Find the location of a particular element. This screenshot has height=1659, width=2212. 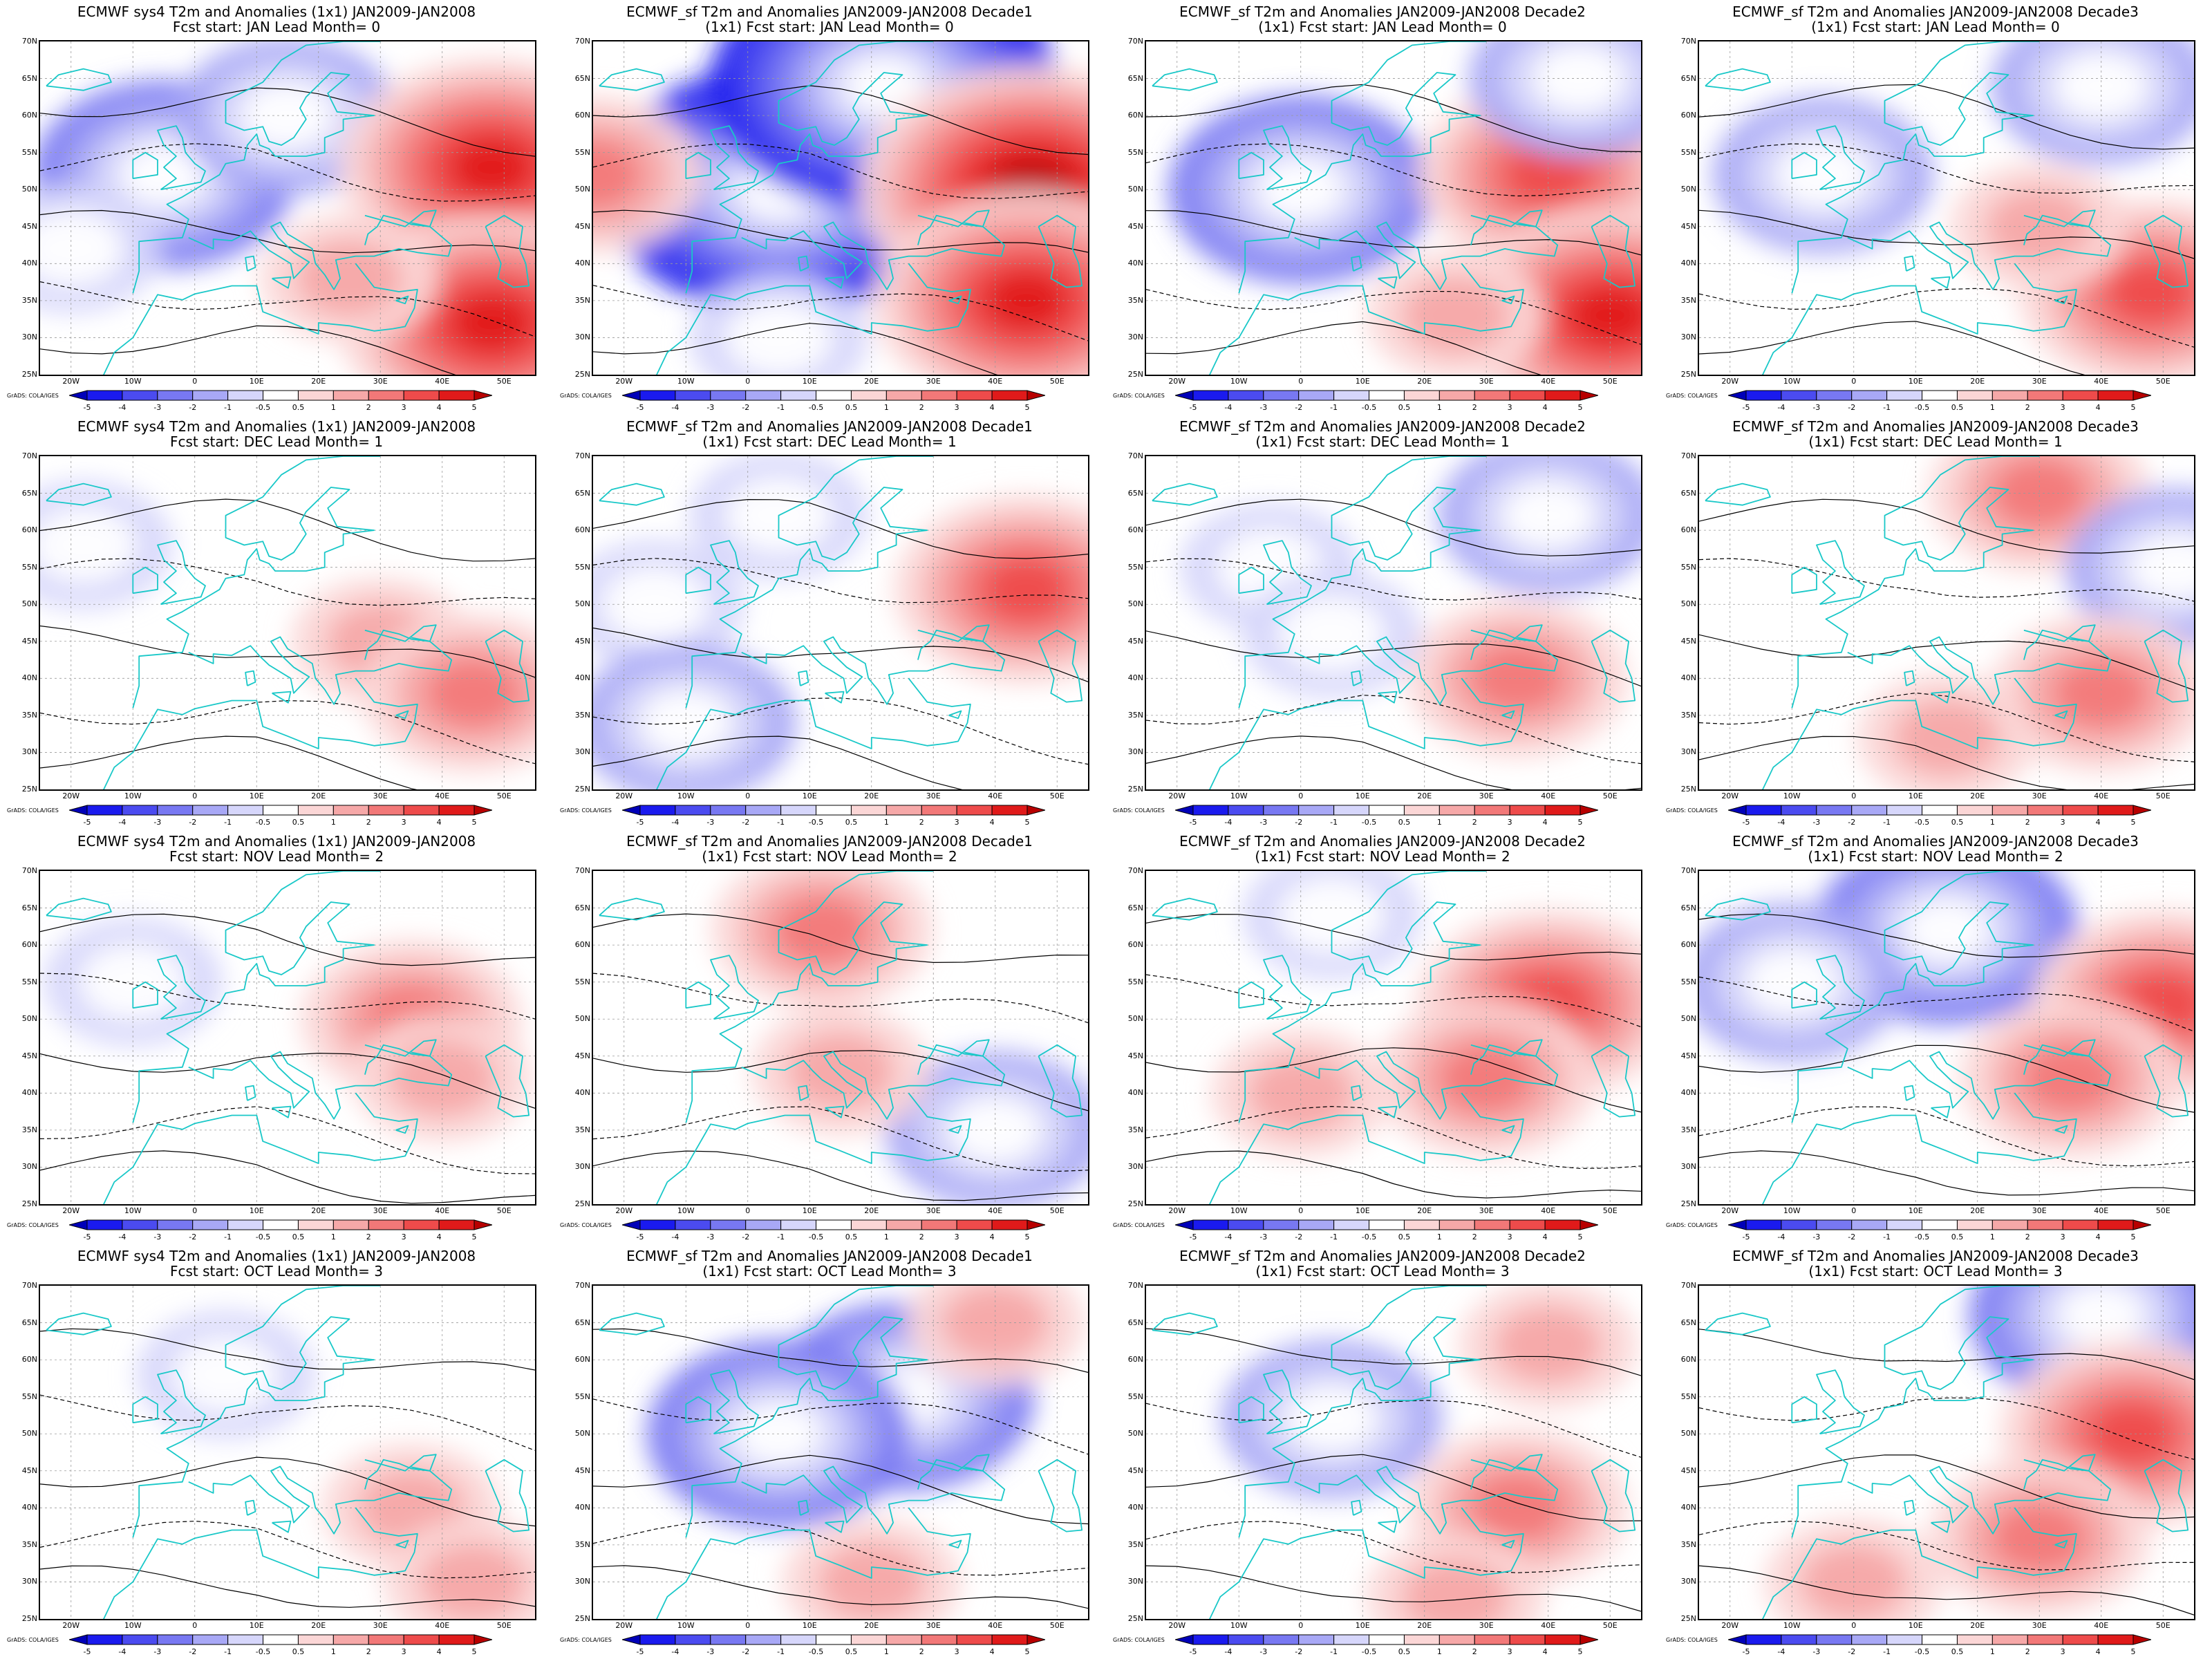

colorbar-label: -1 is located at coordinates (781, 1236).